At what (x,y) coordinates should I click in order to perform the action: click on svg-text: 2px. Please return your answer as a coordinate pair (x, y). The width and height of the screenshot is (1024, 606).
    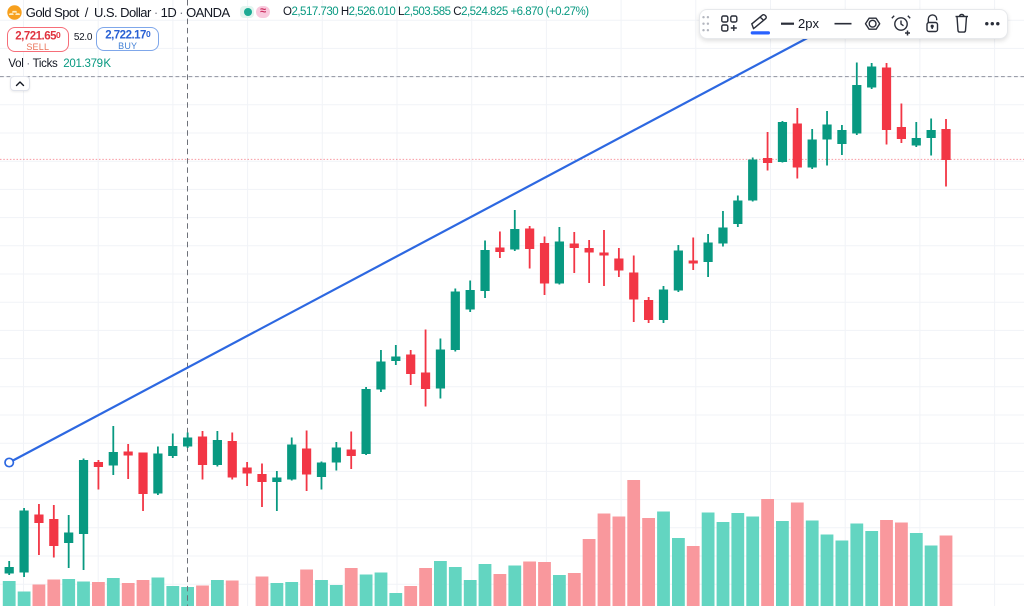
    Looking at the image, I should click on (808, 23).